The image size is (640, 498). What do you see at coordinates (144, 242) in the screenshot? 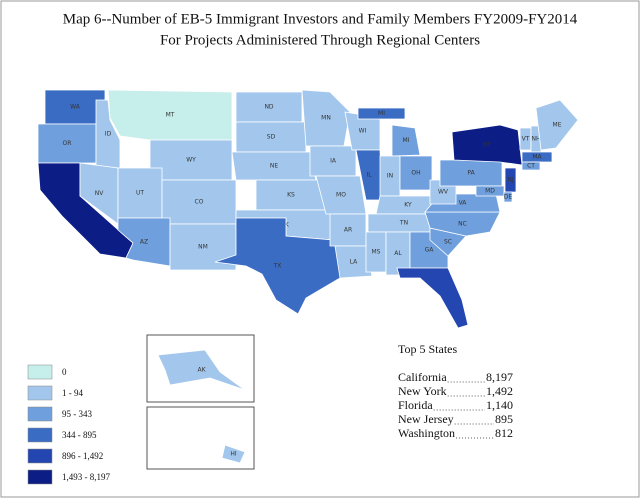
I see `state-label: AZ` at bounding box center [144, 242].